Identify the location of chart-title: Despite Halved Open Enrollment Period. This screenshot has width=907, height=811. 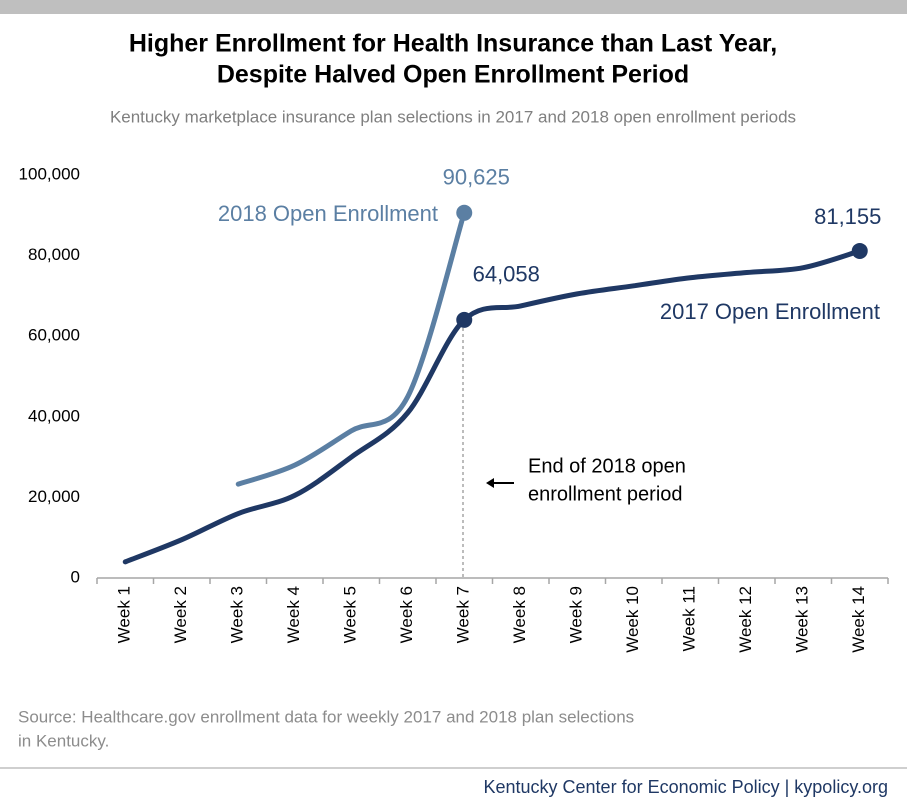
(453, 75).